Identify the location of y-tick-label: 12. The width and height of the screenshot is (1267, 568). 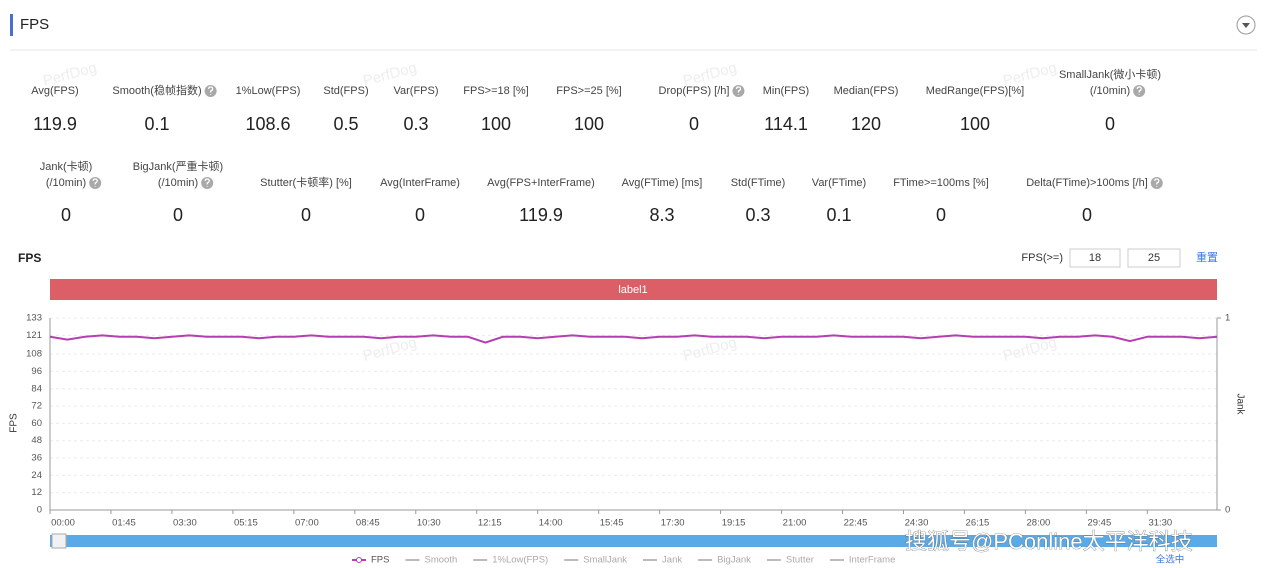
(36, 492).